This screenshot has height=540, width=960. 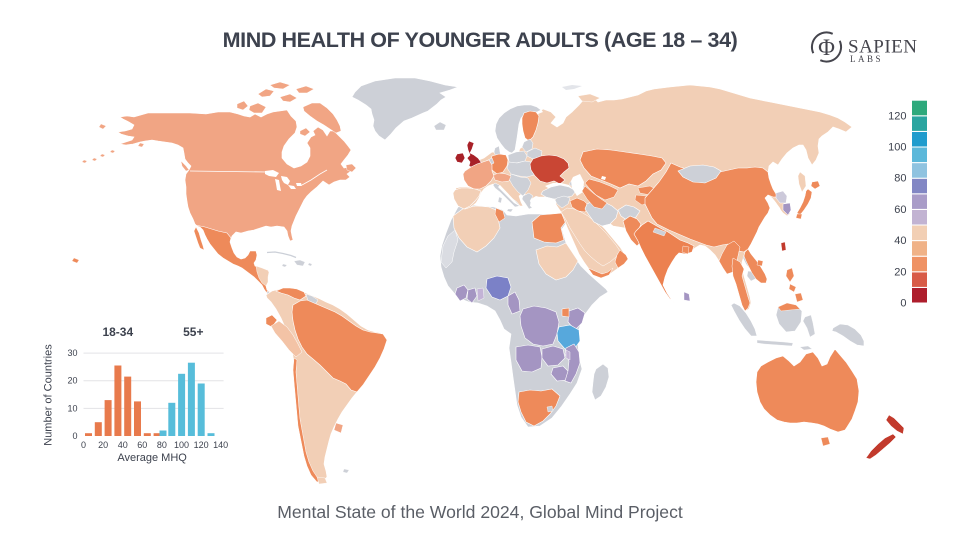 What do you see at coordinates (72, 408) in the screenshot?
I see `svg-text: 10` at bounding box center [72, 408].